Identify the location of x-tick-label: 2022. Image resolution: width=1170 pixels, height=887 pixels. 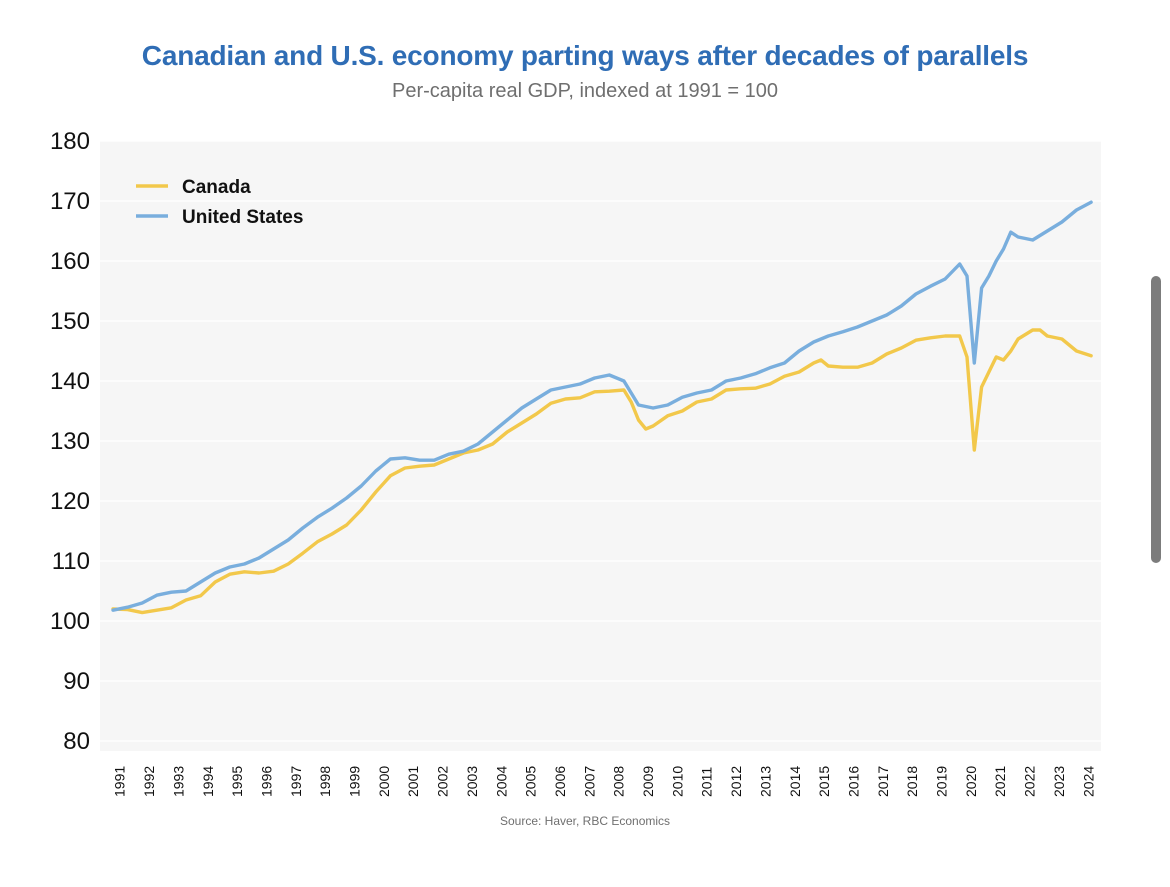
(1030, 781).